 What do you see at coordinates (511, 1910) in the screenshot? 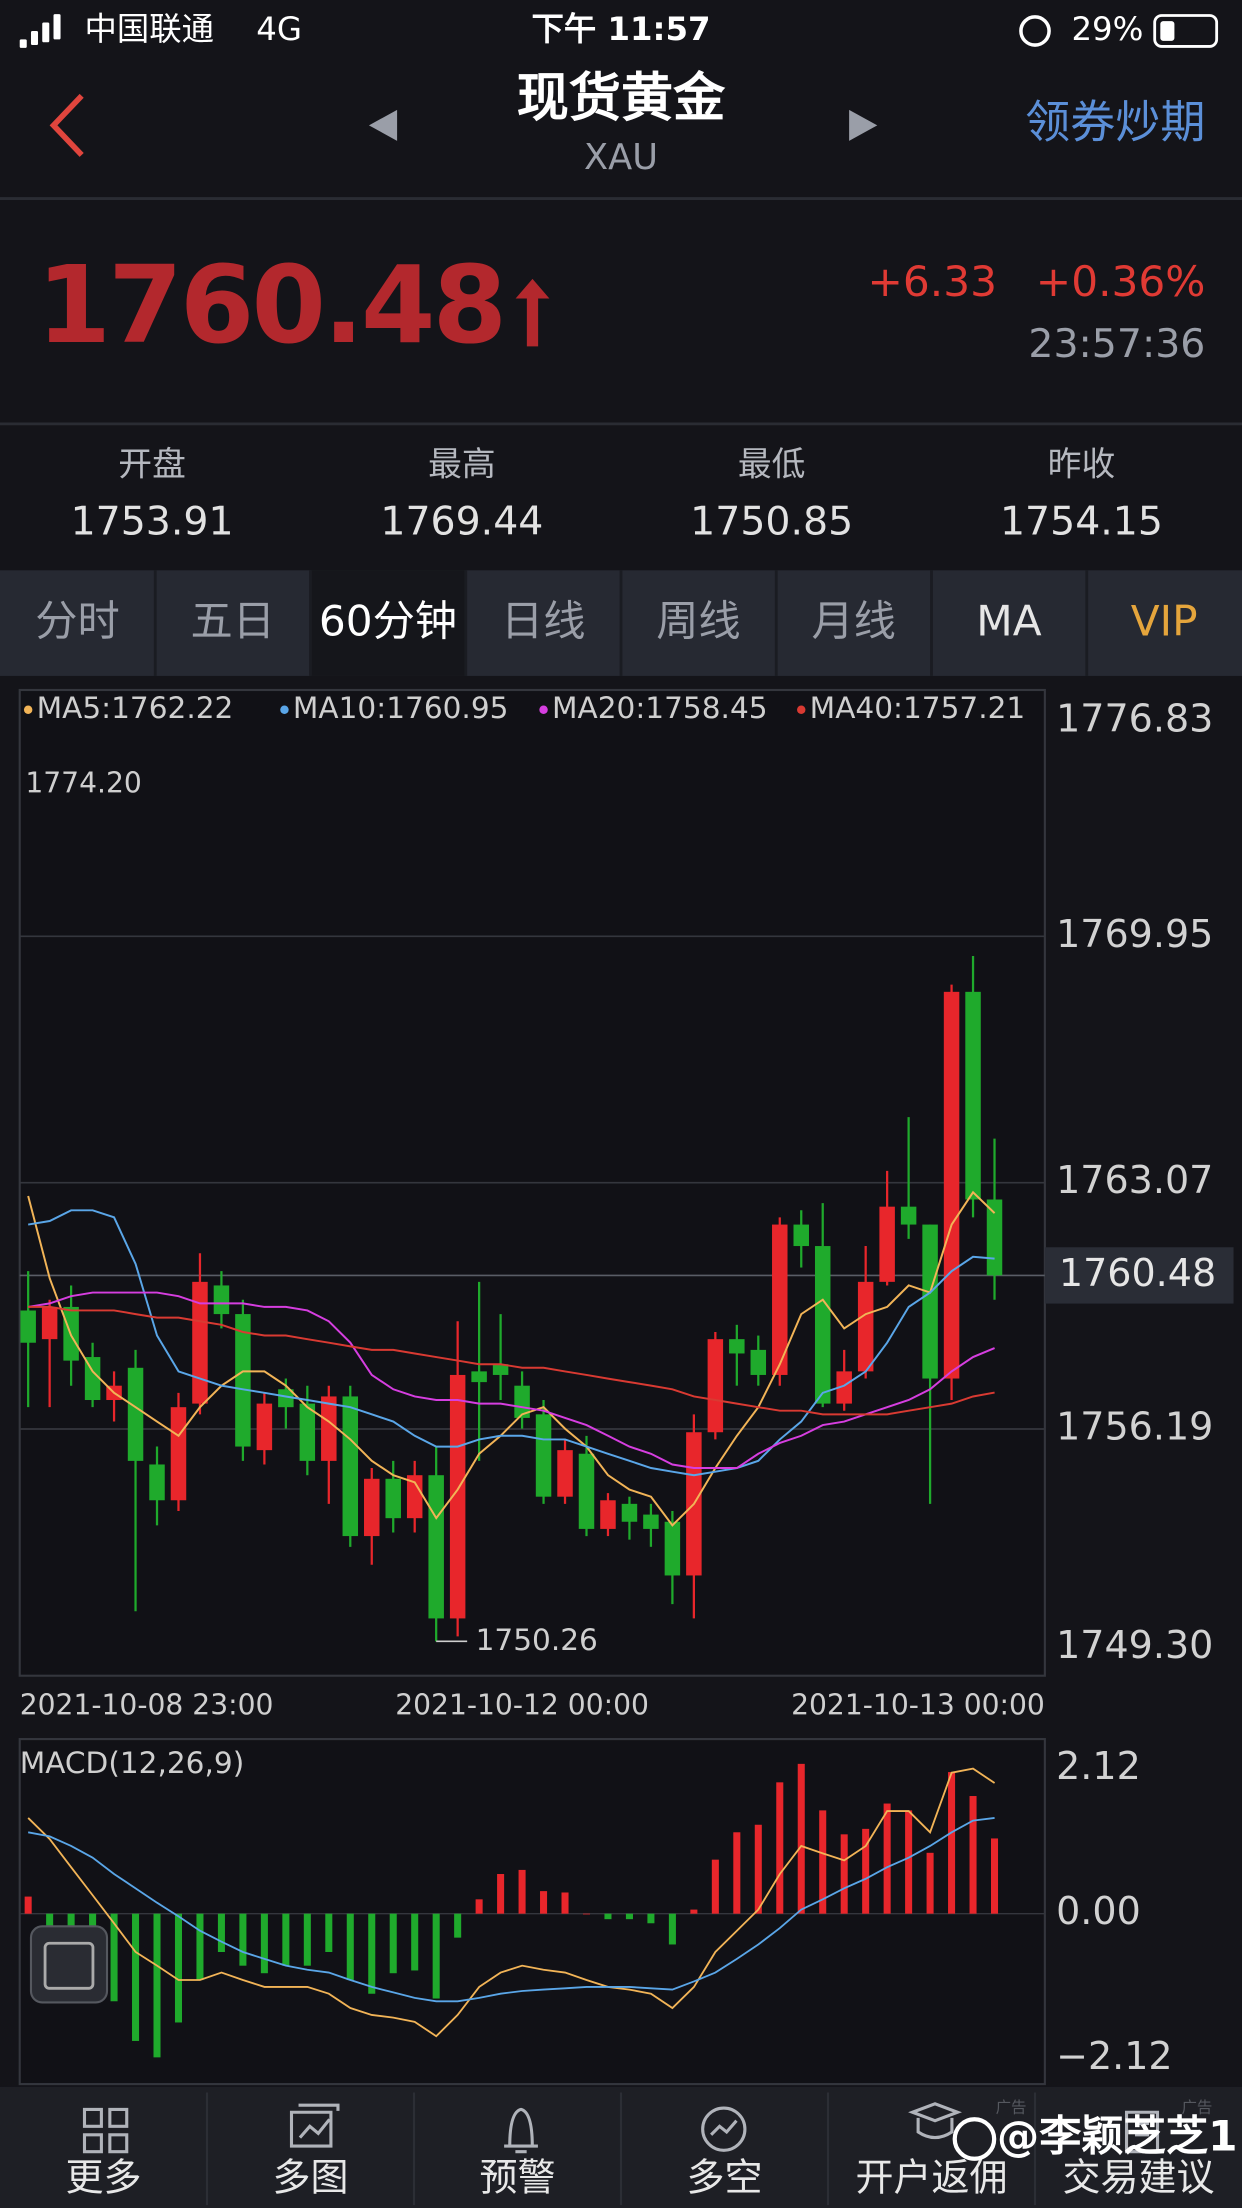
I see `macd-line` at bounding box center [511, 1910].